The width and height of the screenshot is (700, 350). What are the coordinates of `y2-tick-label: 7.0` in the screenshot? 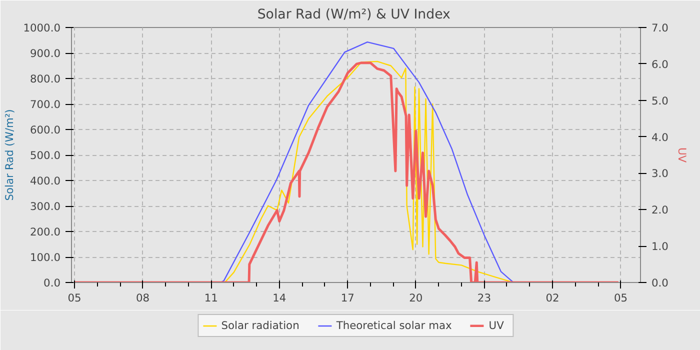 It's located at (660, 28).